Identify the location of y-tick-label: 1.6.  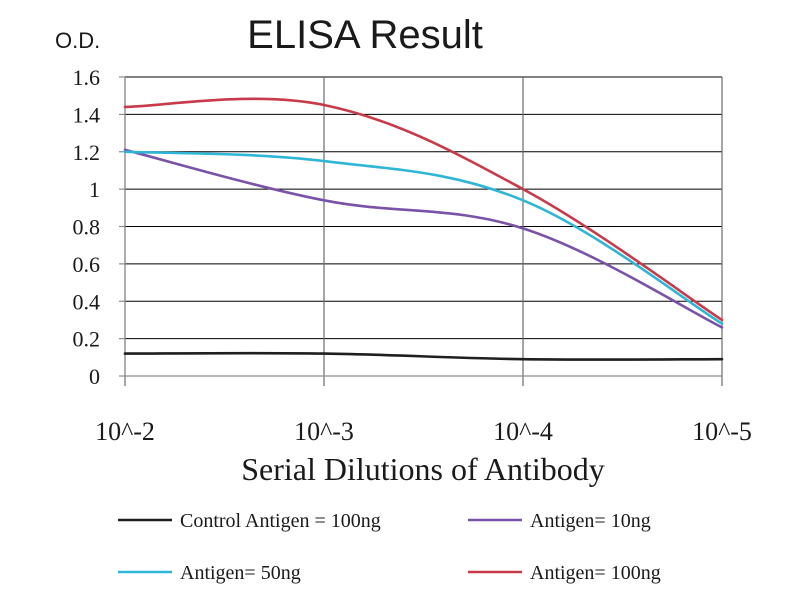
(87, 77).